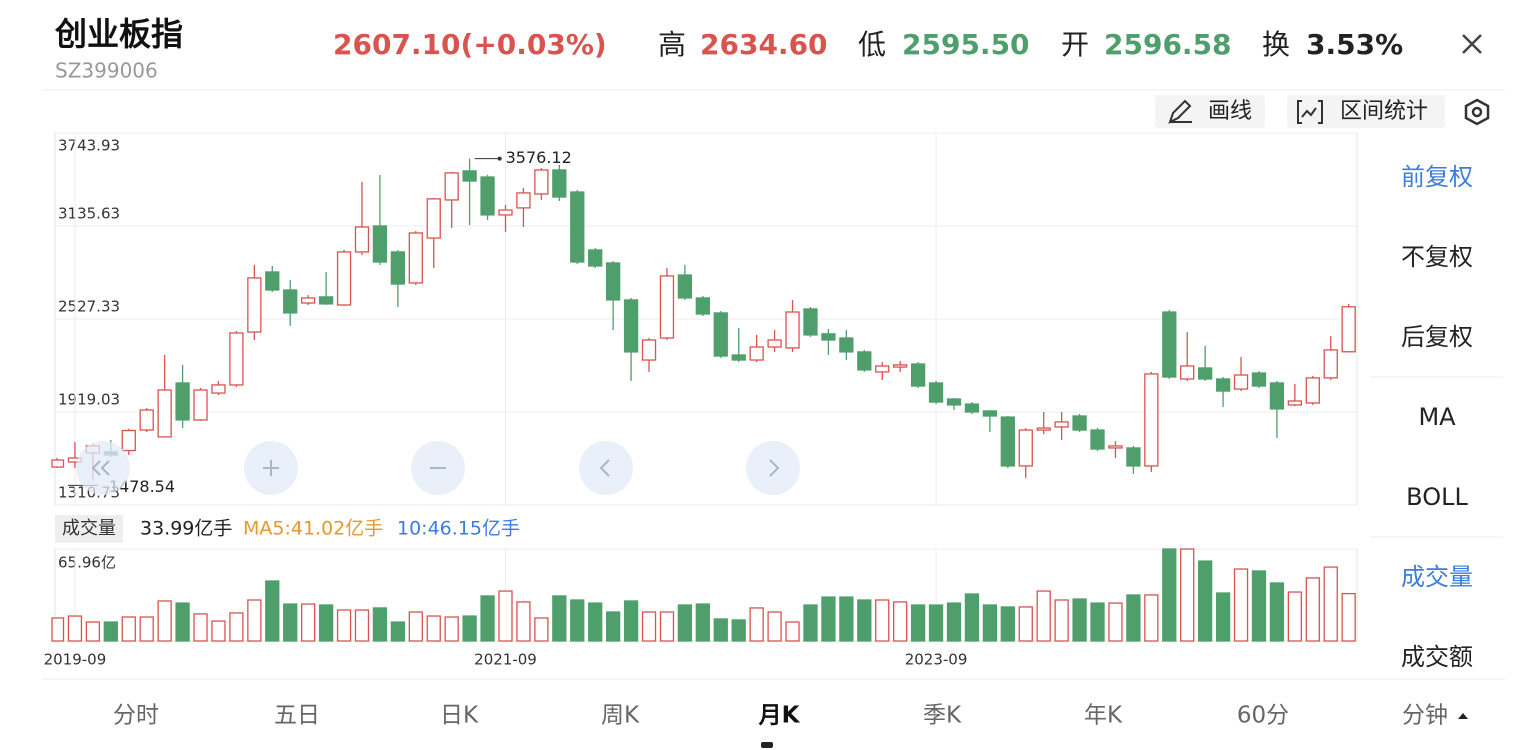  I want to click on x-tick-label: 2023-09, so click(936, 660).